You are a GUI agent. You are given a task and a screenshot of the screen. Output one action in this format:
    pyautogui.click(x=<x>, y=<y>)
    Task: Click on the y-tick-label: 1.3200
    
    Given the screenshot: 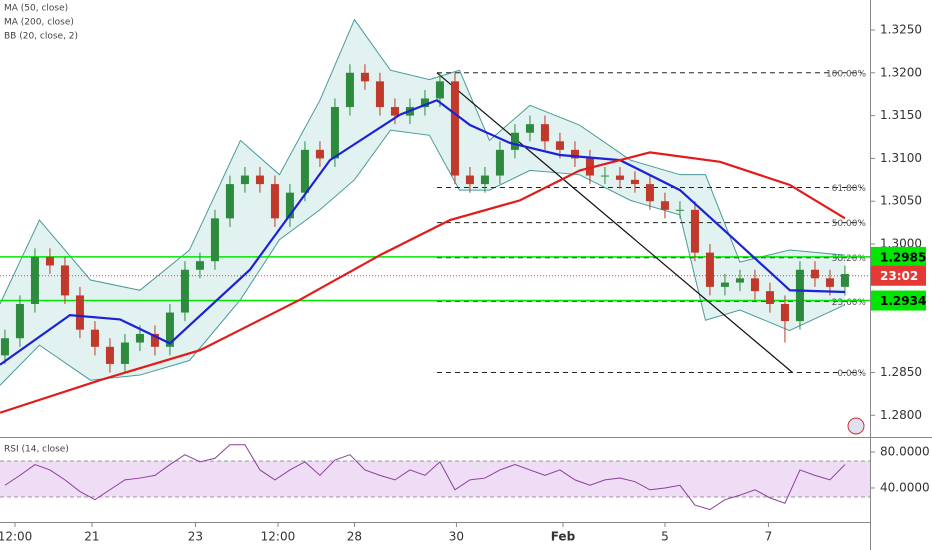 What is the action you would take?
    pyautogui.click(x=901, y=72)
    